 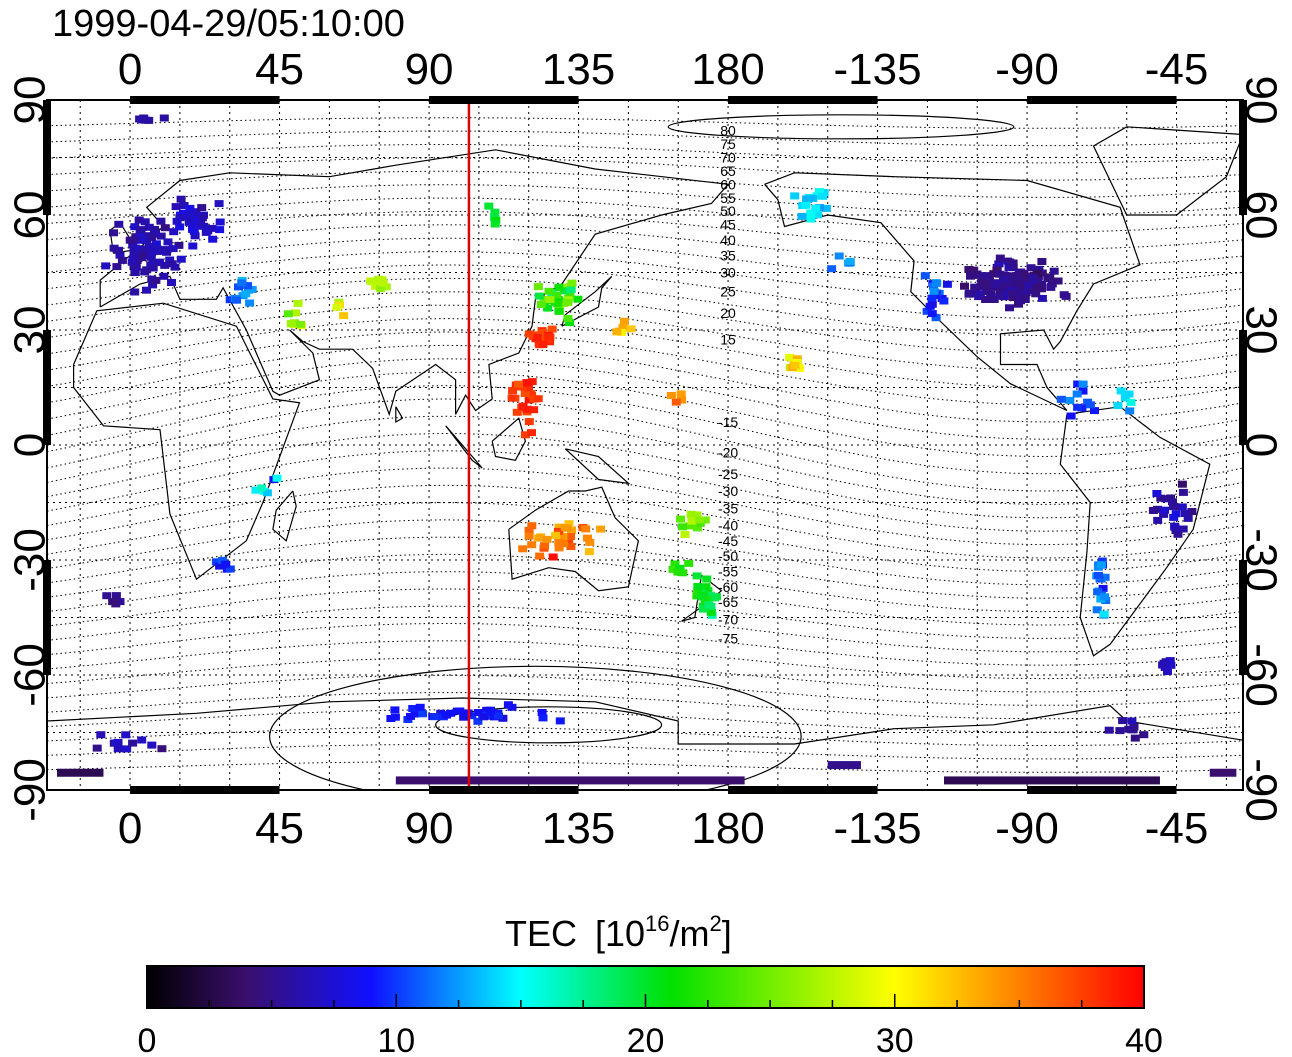 What do you see at coordinates (690, 933) in the screenshot?
I see `colorbar-unit-mid: /m` at bounding box center [690, 933].